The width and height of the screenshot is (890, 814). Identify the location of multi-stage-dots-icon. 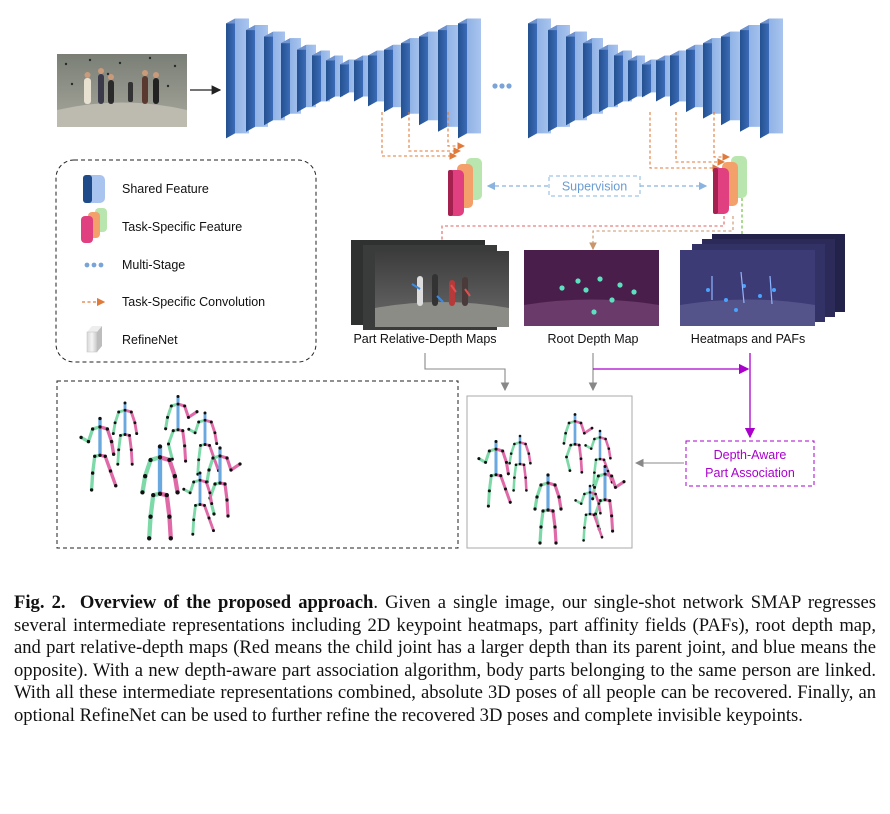
(94, 265).